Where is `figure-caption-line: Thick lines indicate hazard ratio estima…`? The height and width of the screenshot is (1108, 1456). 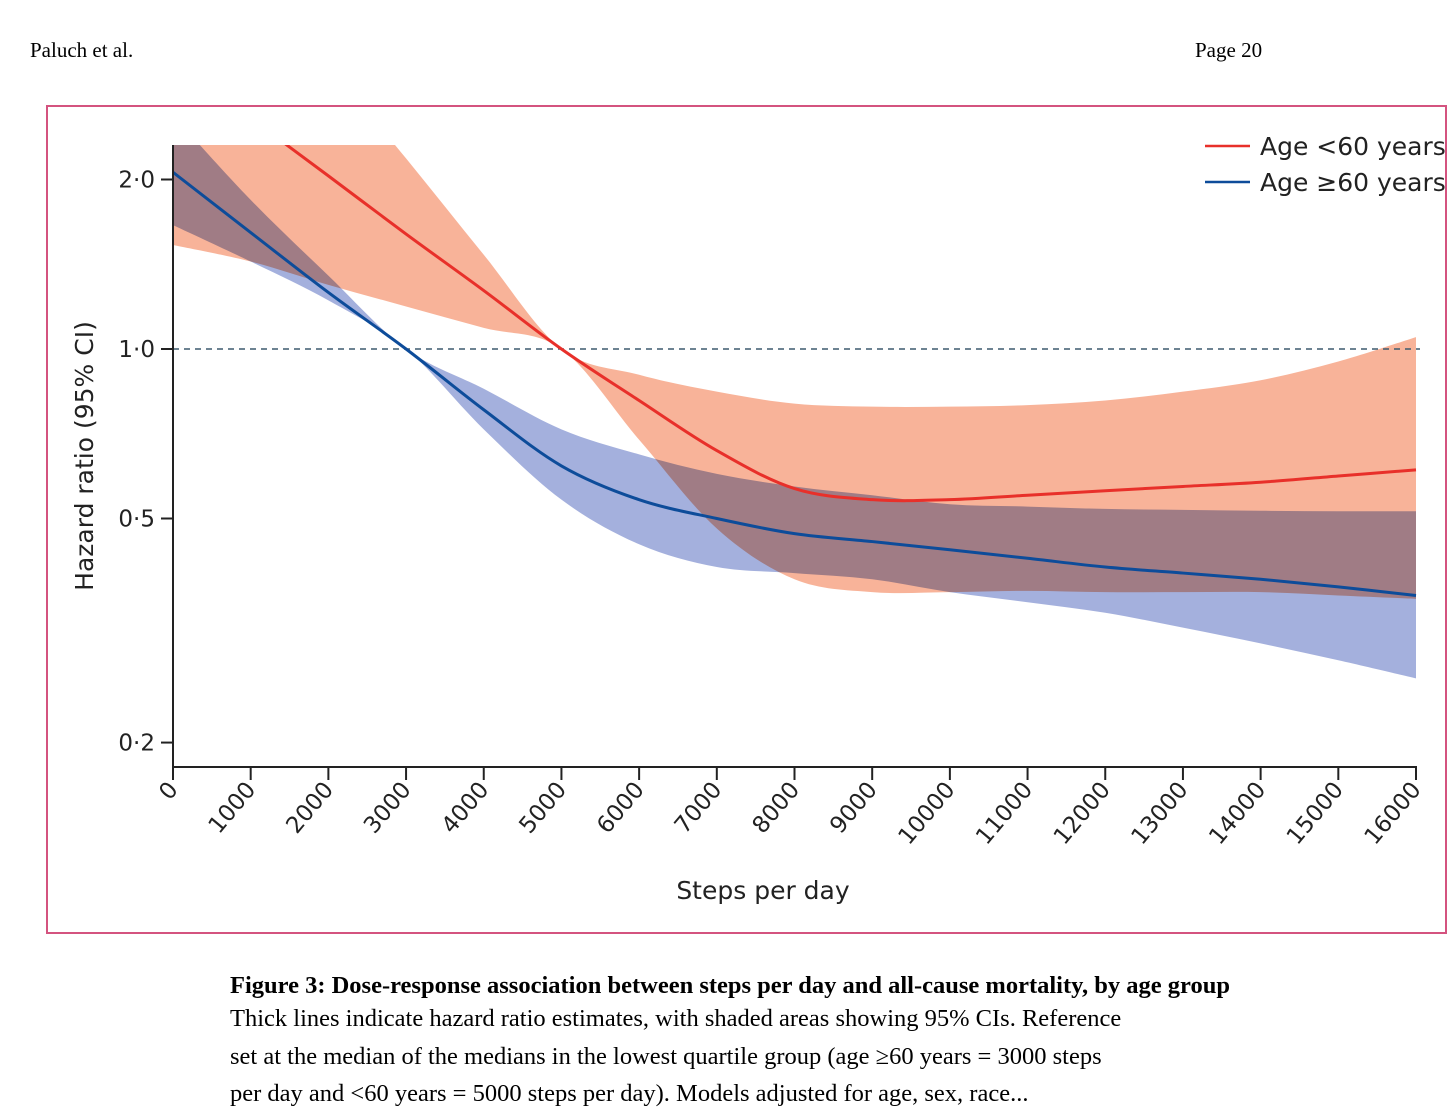
figure-caption-line: Thick lines indicate hazard ratio estima… is located at coordinates (676, 1018).